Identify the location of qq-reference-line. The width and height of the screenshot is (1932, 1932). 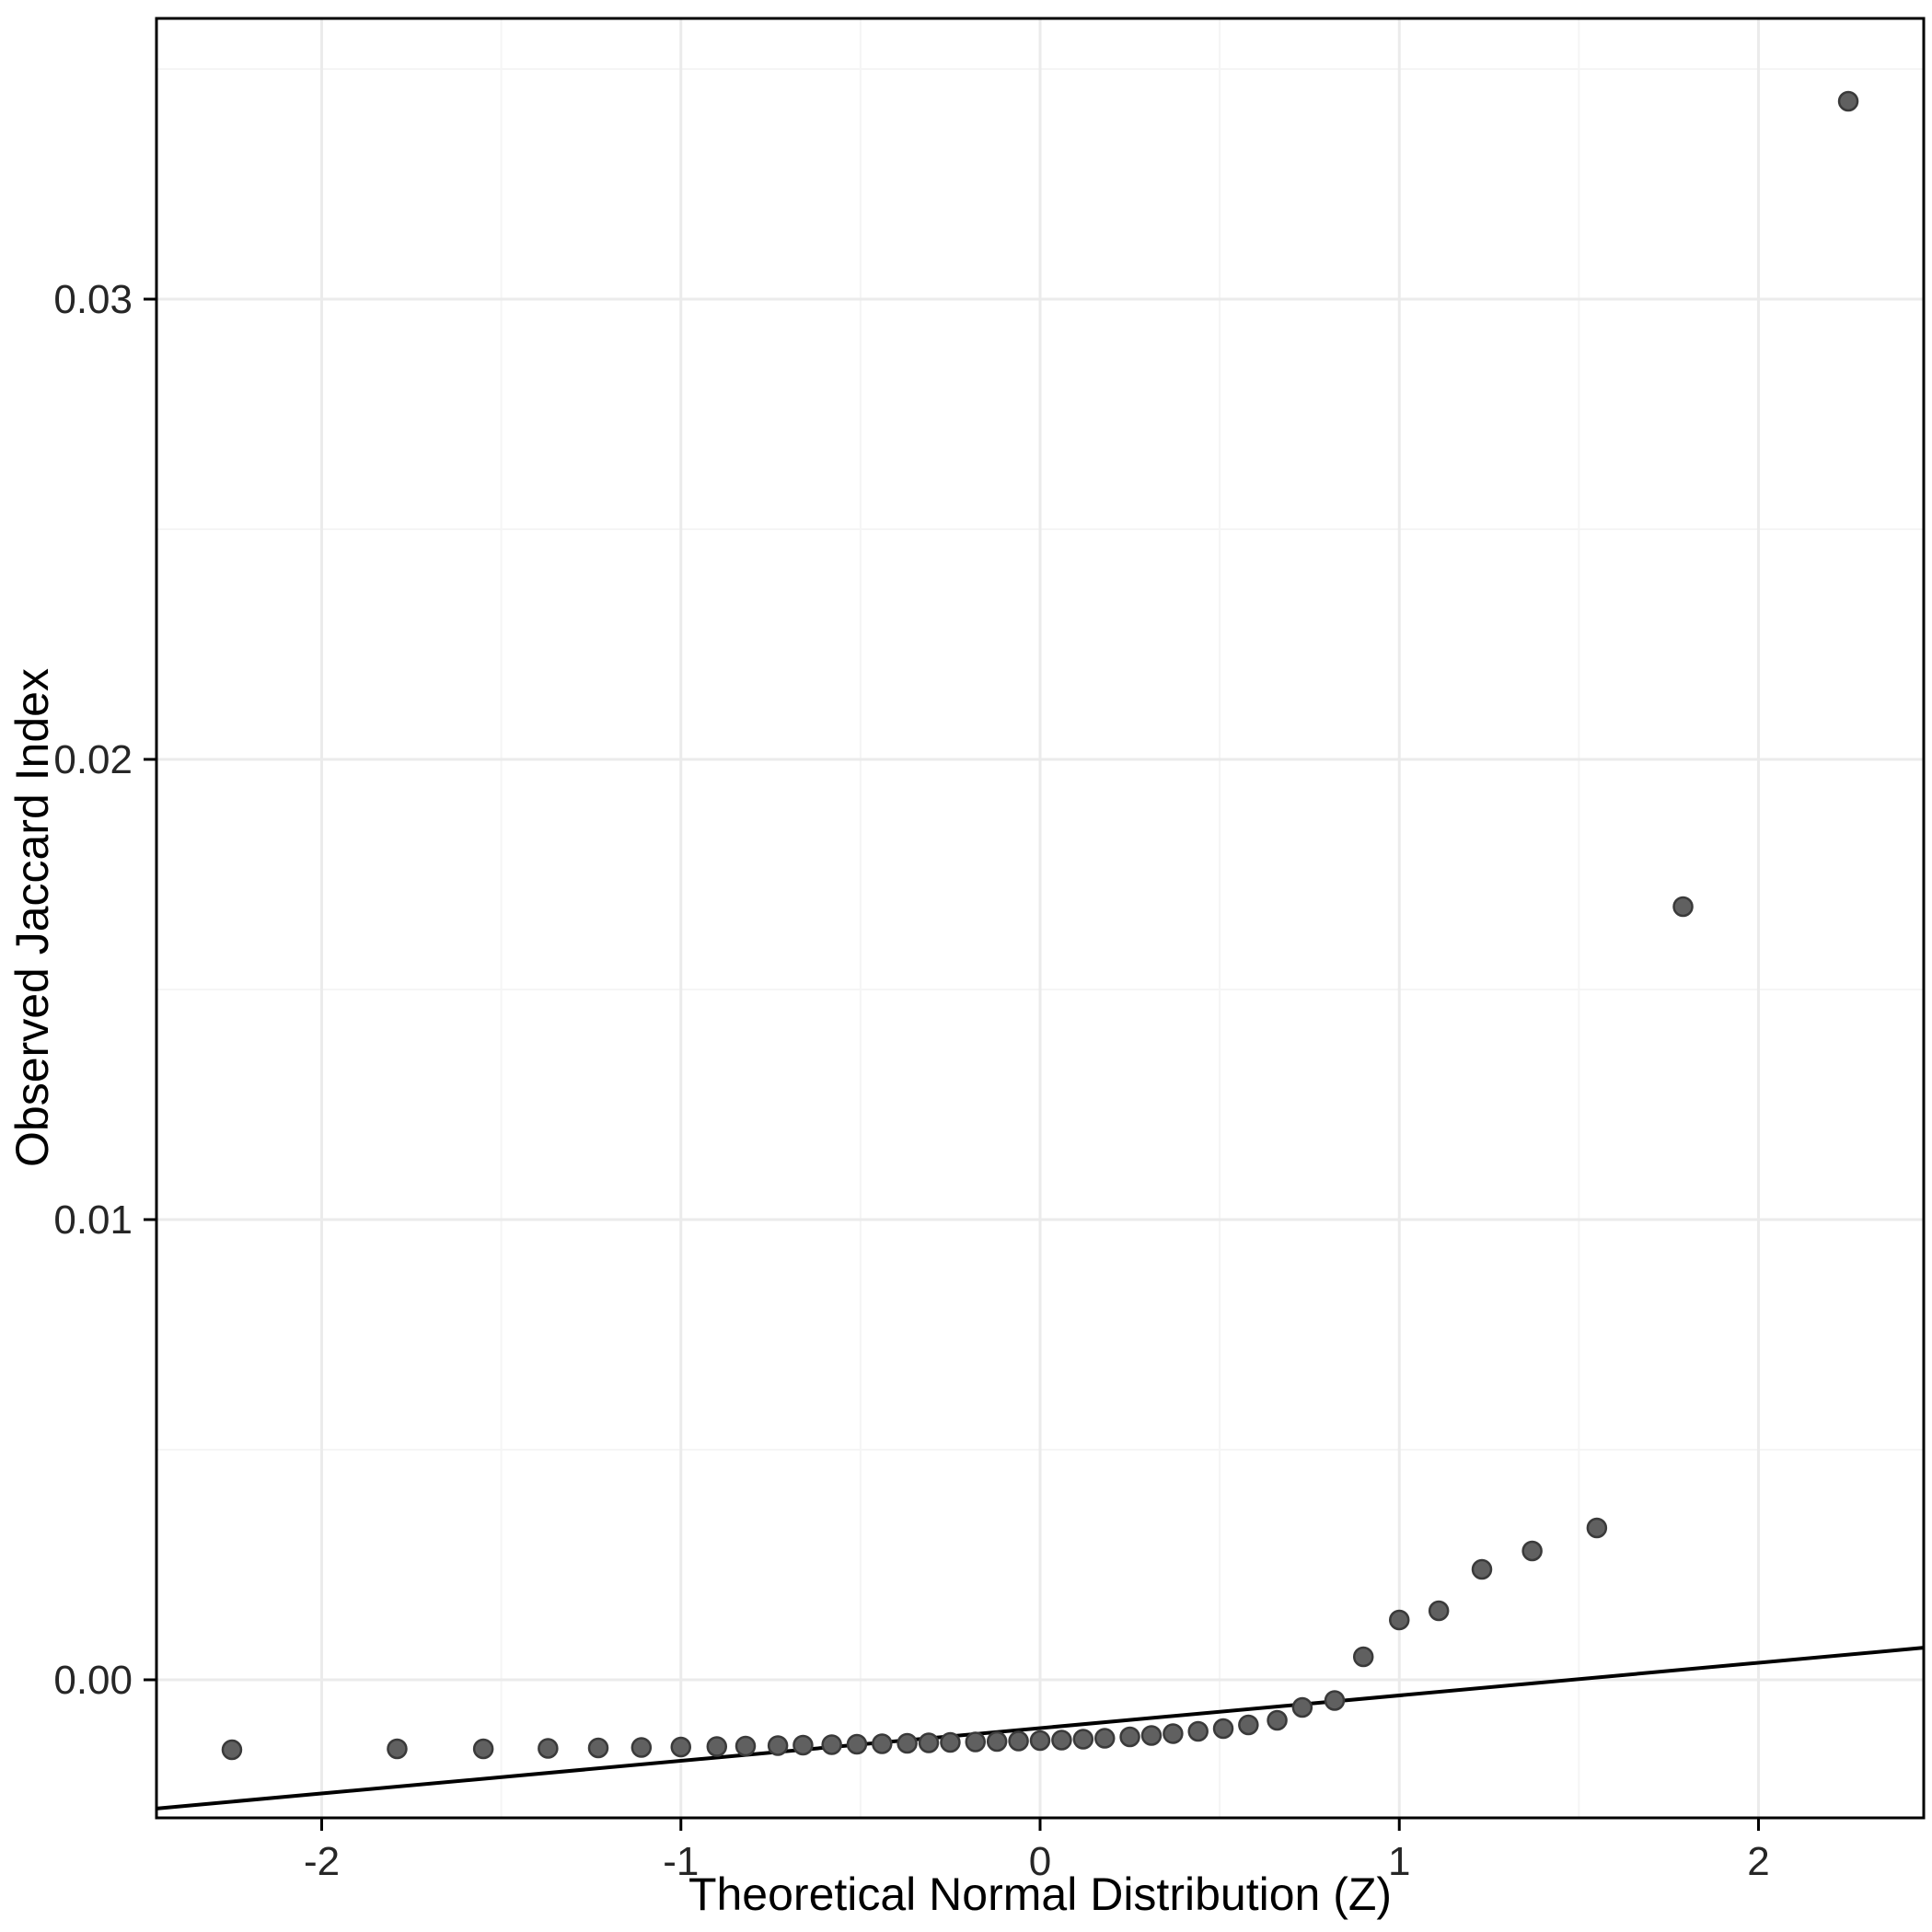
(1040, 1729).